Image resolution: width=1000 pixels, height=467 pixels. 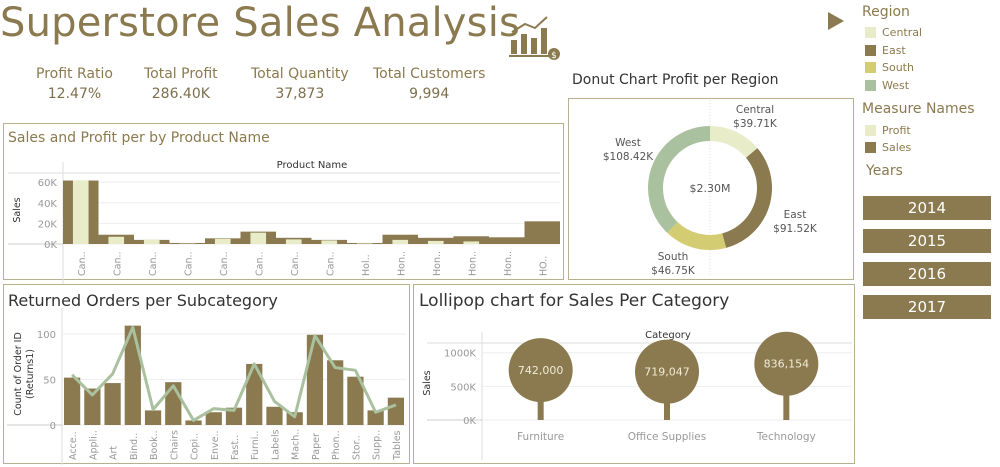 What do you see at coordinates (275, 444) in the screenshot?
I see `x-tick-label: Labels` at bounding box center [275, 444].